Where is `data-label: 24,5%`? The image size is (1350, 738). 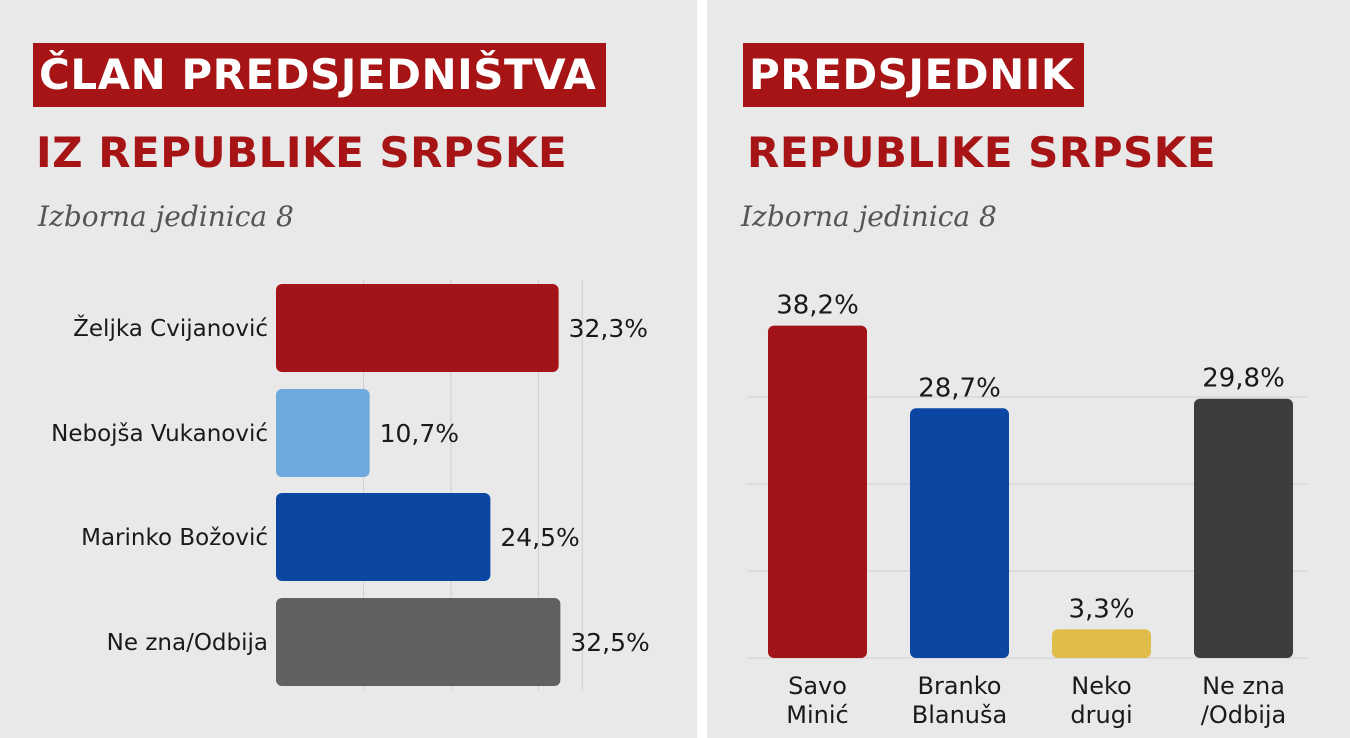 data-label: 24,5% is located at coordinates (539, 537).